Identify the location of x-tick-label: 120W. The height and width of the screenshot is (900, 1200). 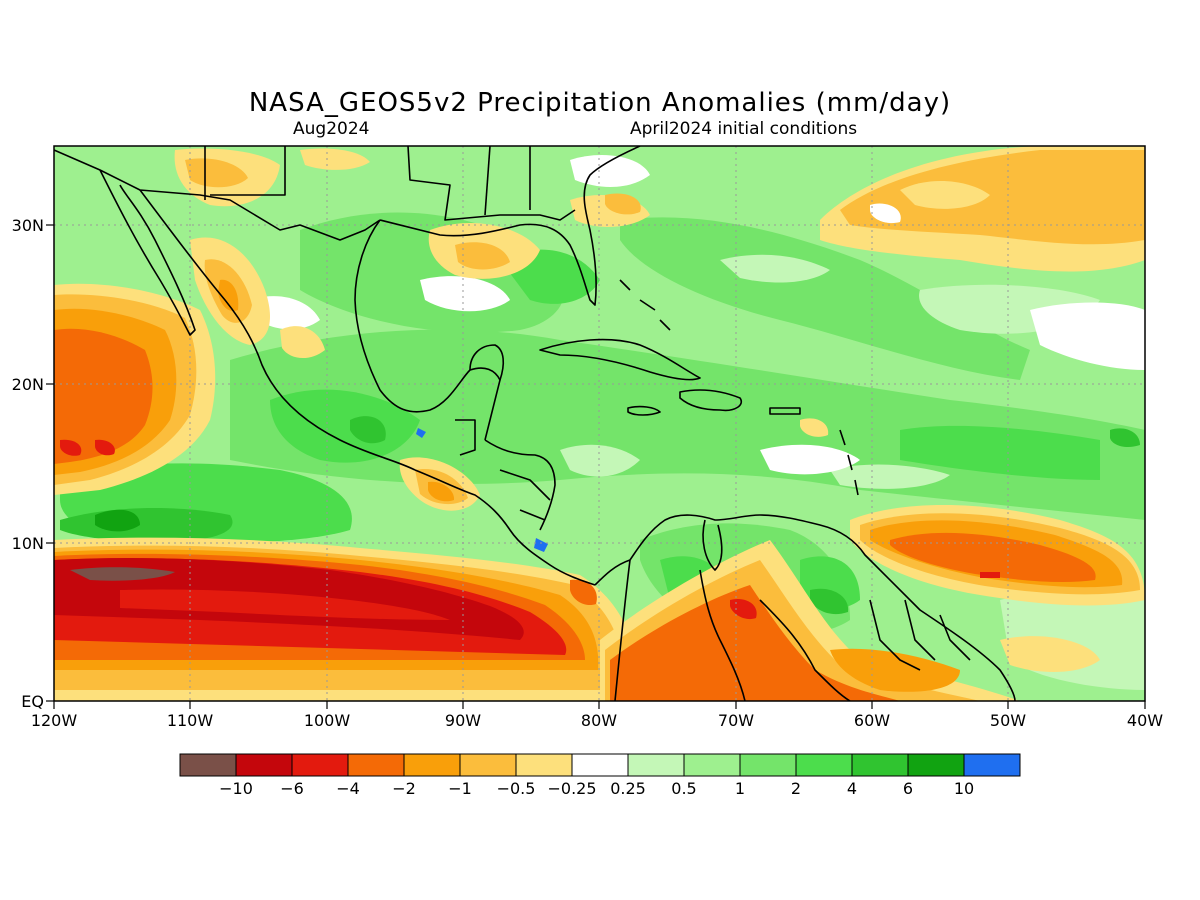
(54, 720).